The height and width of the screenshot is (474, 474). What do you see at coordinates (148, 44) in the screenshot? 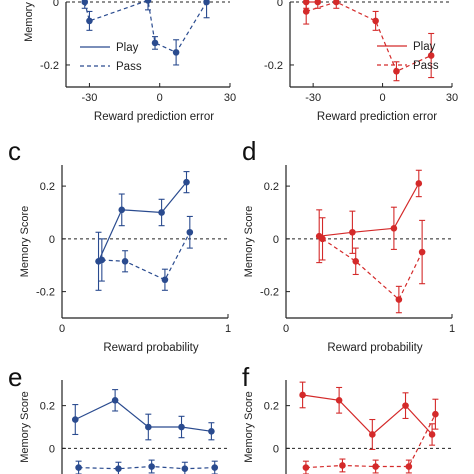
I see `panel-a` at bounding box center [148, 44].